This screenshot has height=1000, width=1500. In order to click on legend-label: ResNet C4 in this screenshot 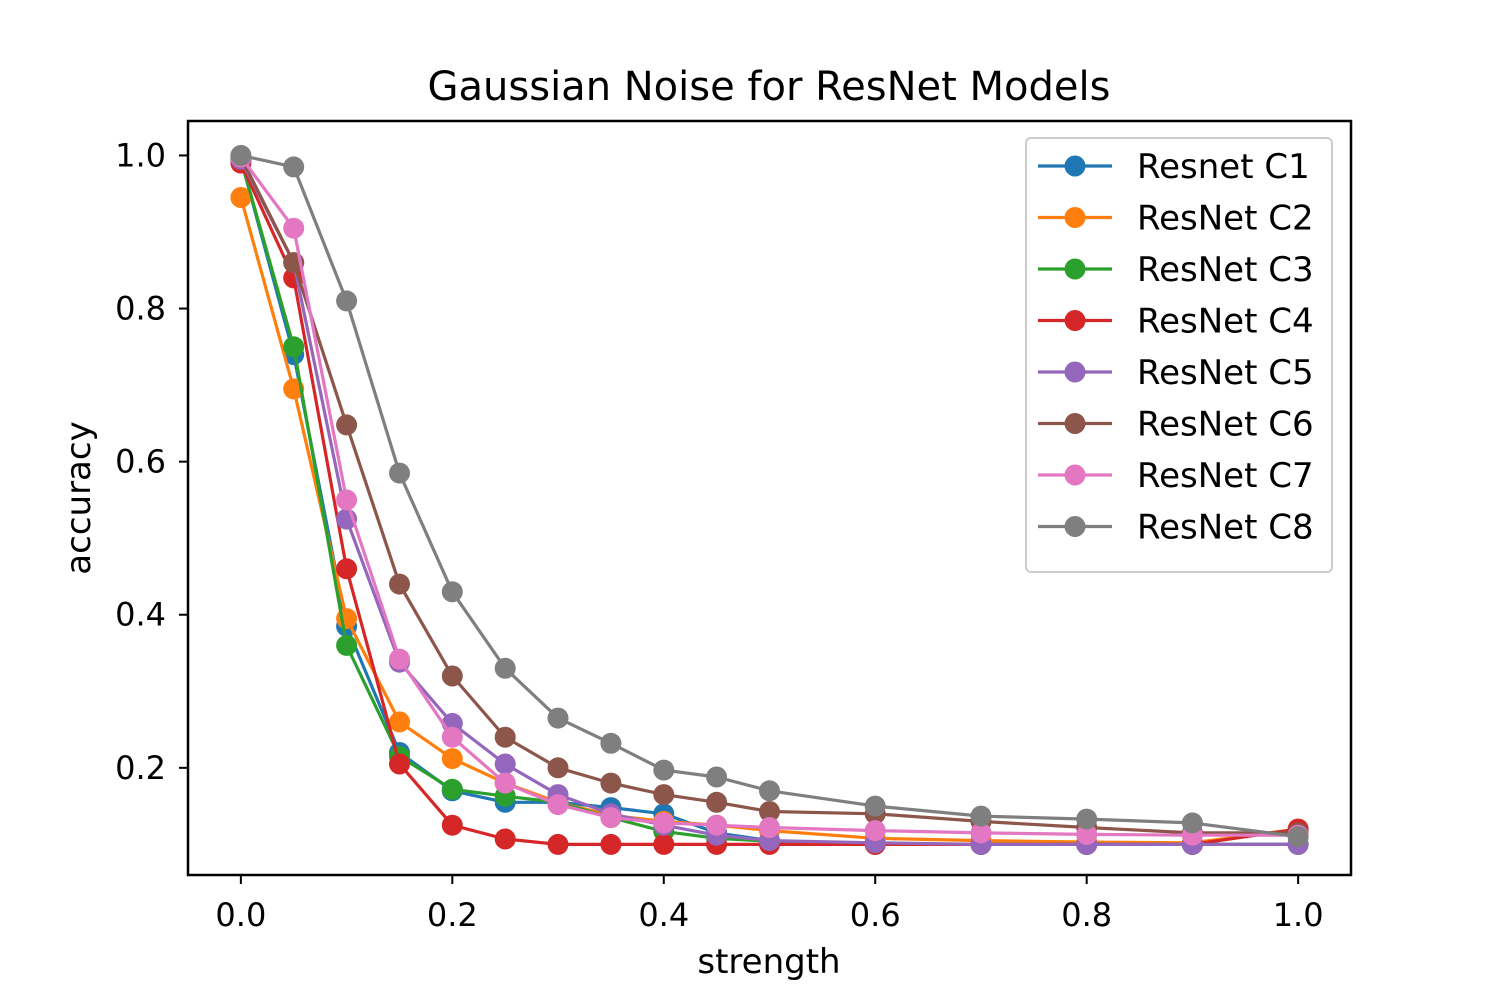, I will do `click(1225, 322)`.